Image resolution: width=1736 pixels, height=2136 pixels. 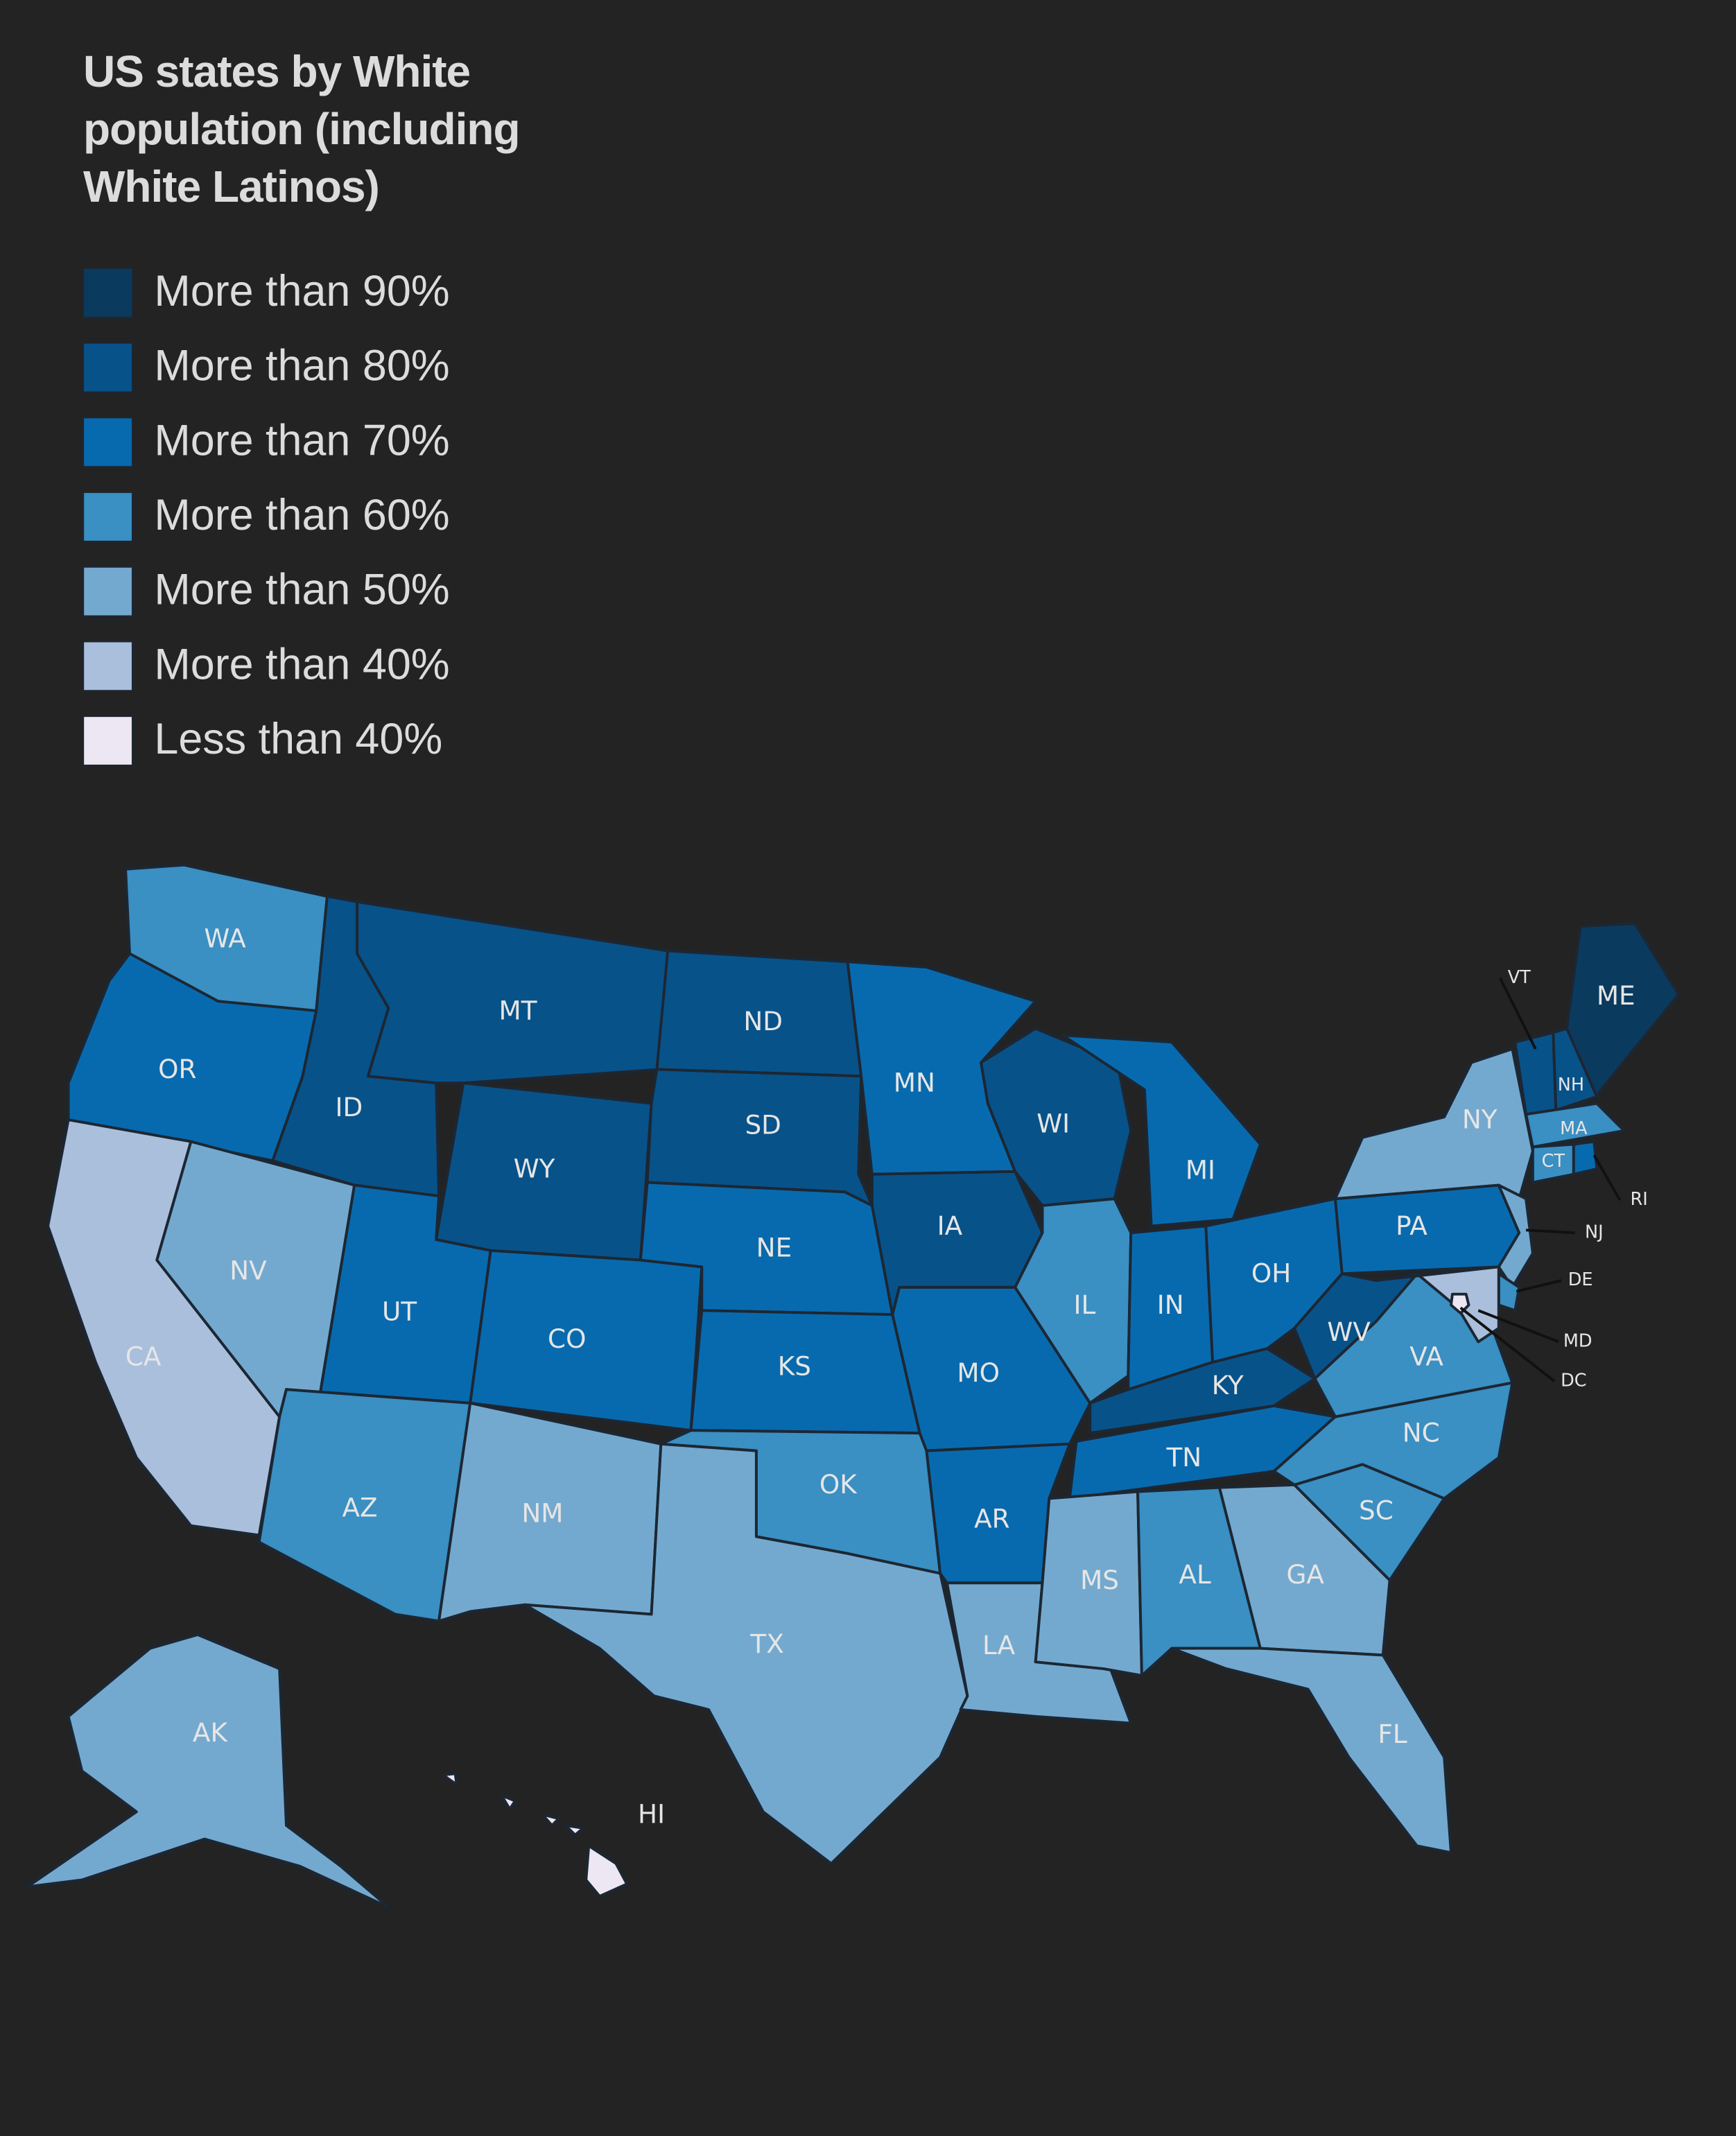 I want to click on state-label: MT, so click(x=518, y=1010).